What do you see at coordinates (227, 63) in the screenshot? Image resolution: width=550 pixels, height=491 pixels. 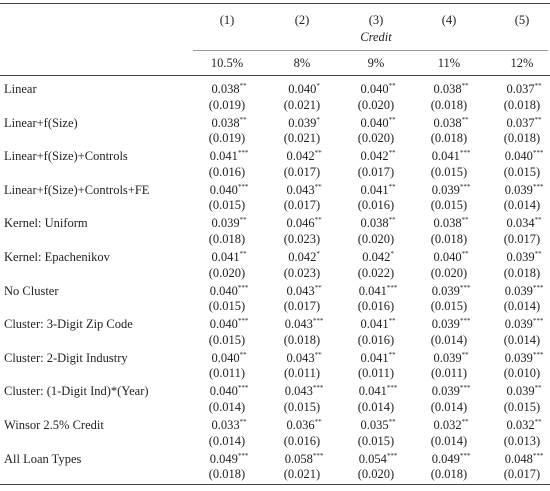 I see `bandwidth: 10.5%` at bounding box center [227, 63].